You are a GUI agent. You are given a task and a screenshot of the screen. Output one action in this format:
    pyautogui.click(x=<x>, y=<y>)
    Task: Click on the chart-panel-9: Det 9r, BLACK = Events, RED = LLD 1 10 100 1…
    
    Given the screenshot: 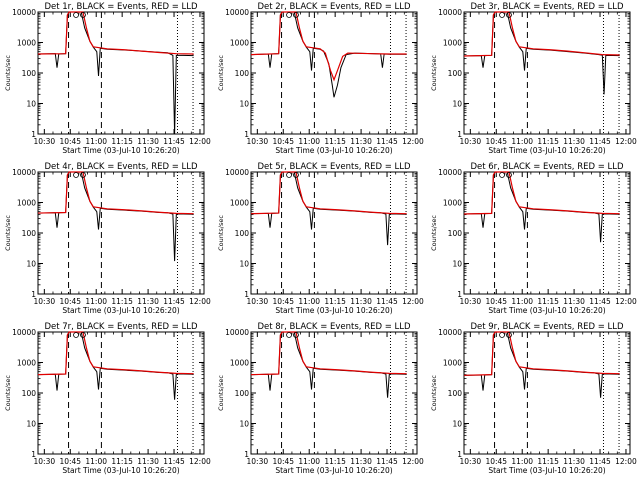 What is the action you would take?
    pyautogui.click(x=533, y=398)
    